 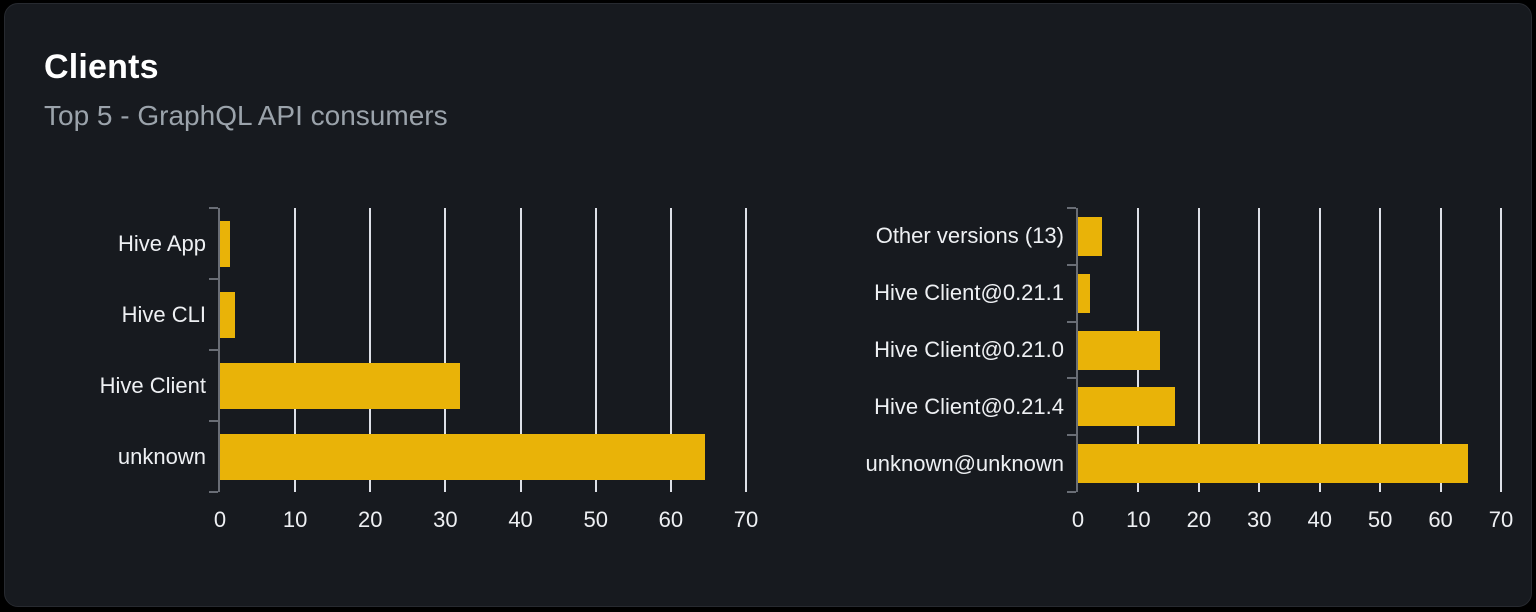 What do you see at coordinates (225, 243) in the screenshot?
I see `bar-hive-app` at bounding box center [225, 243].